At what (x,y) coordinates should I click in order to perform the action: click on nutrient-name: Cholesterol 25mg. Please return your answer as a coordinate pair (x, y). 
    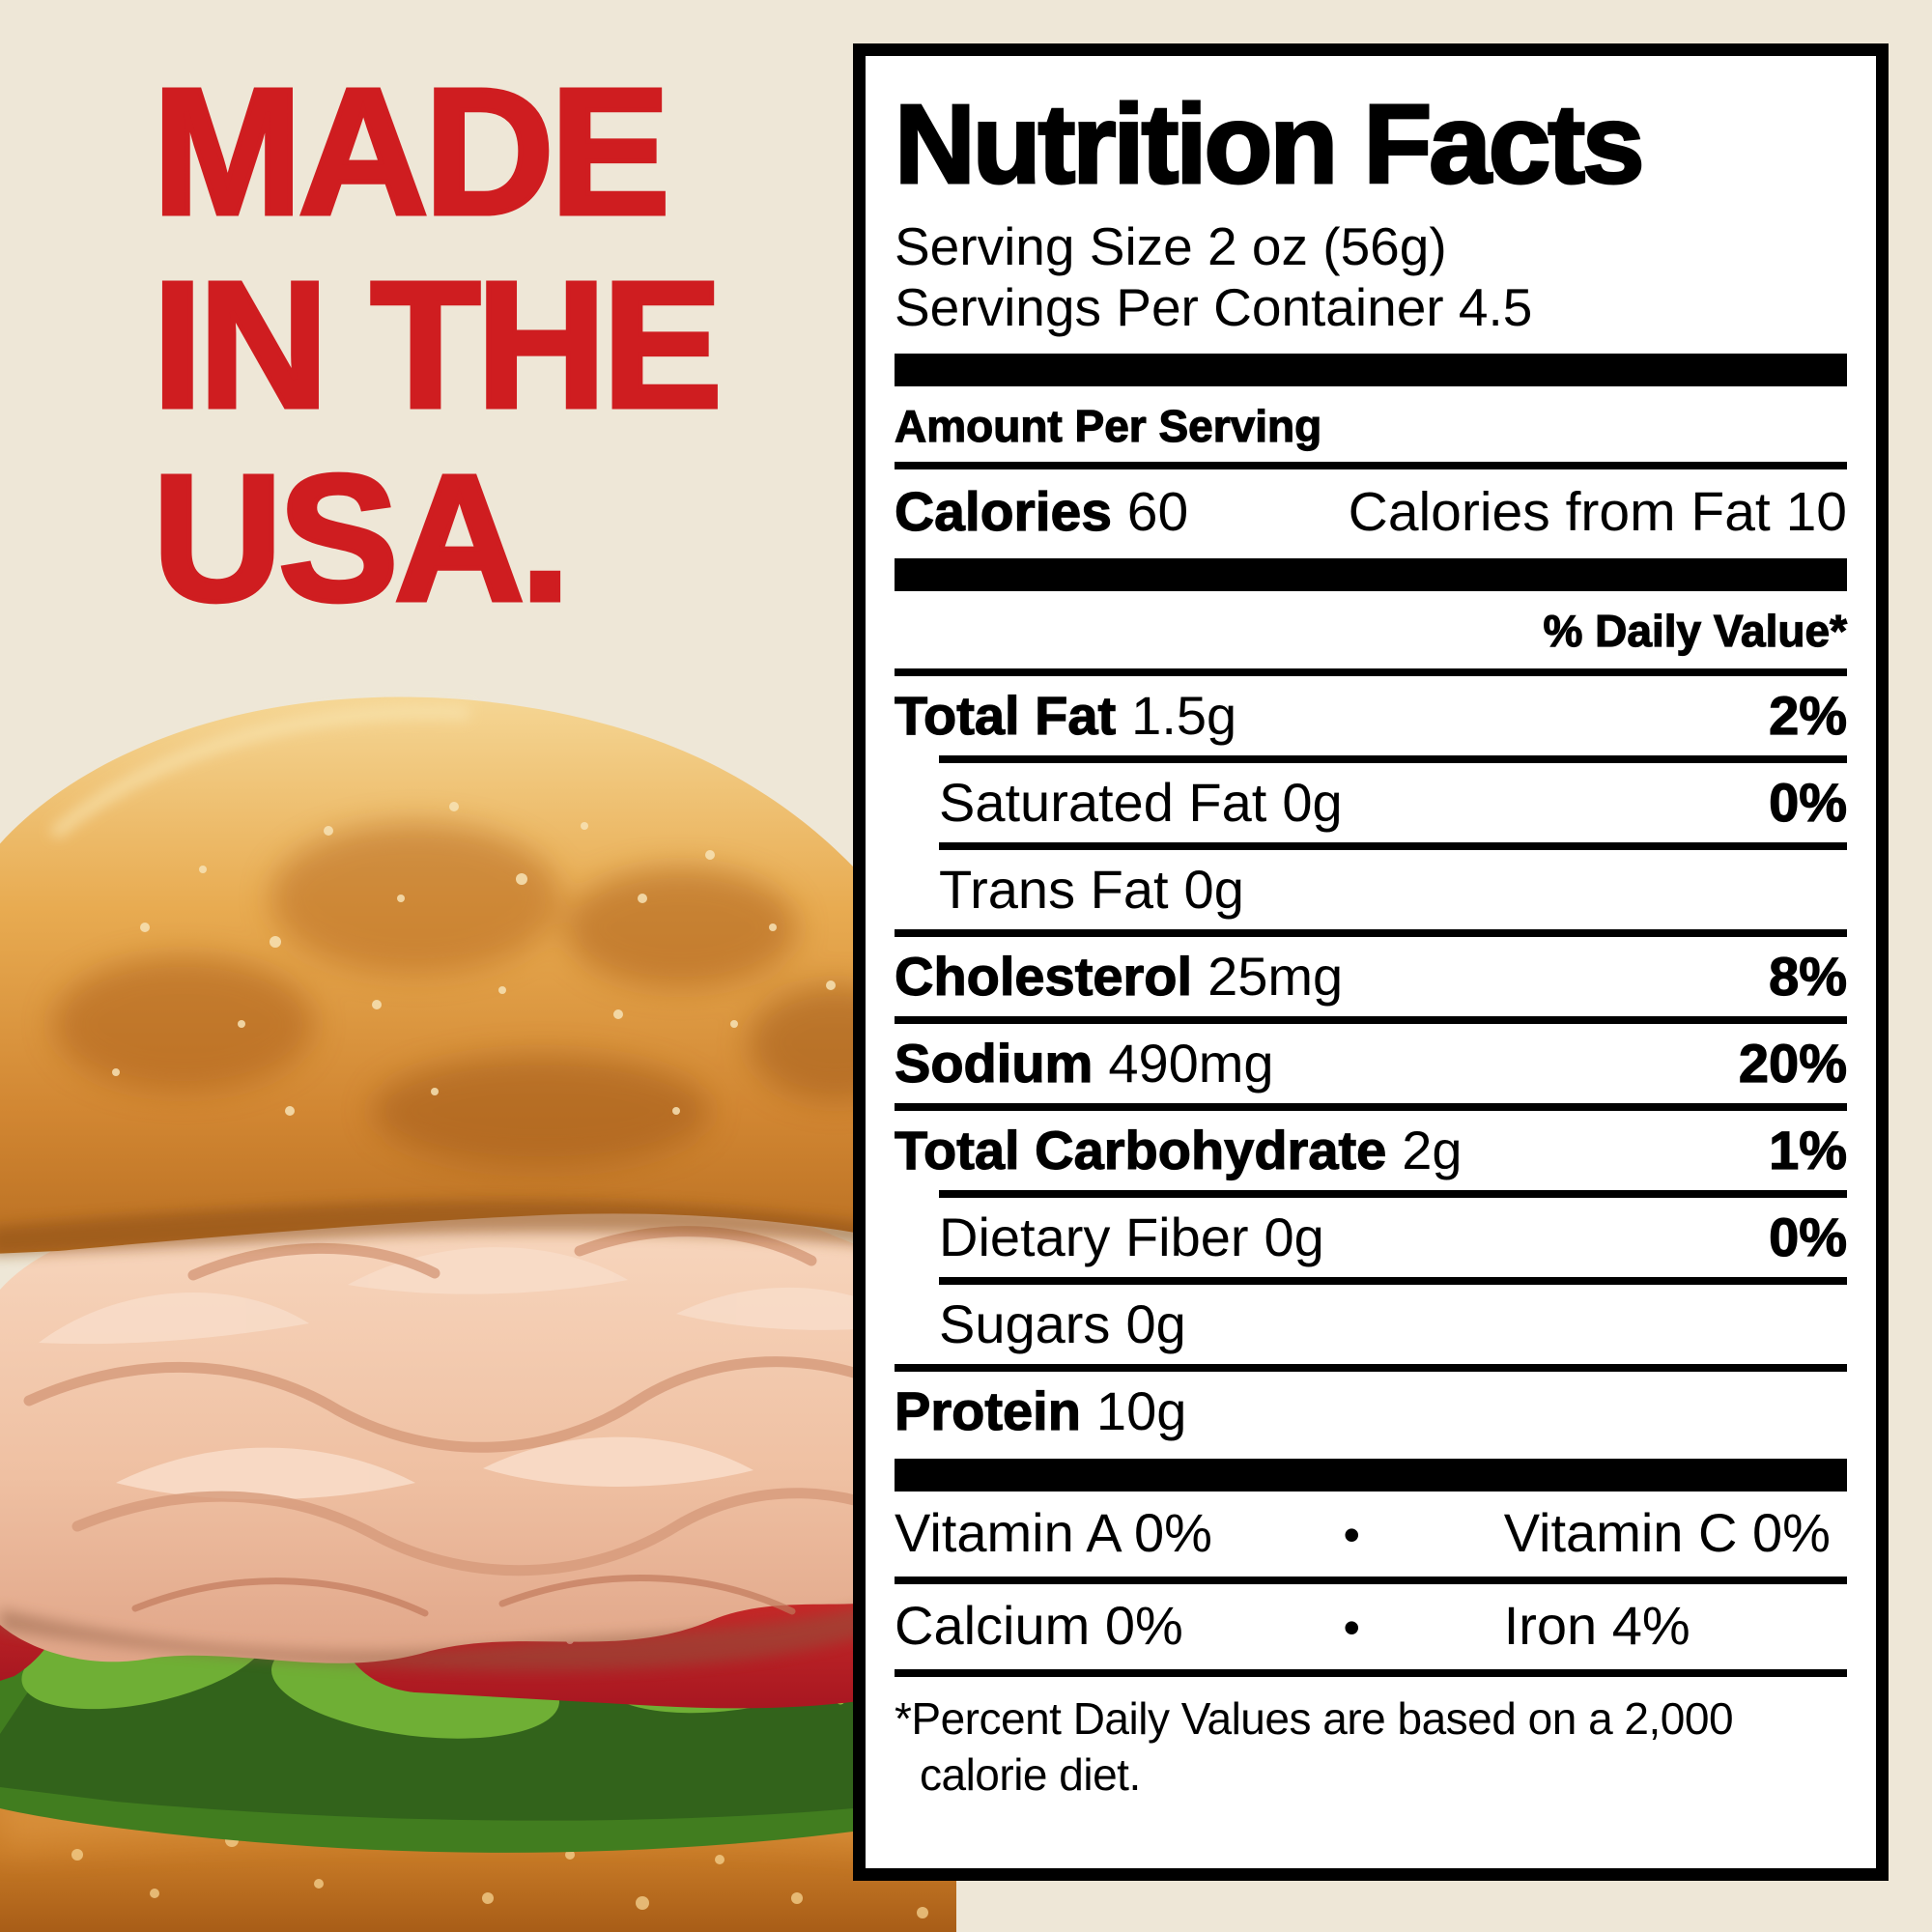
    Looking at the image, I should click on (1119, 976).